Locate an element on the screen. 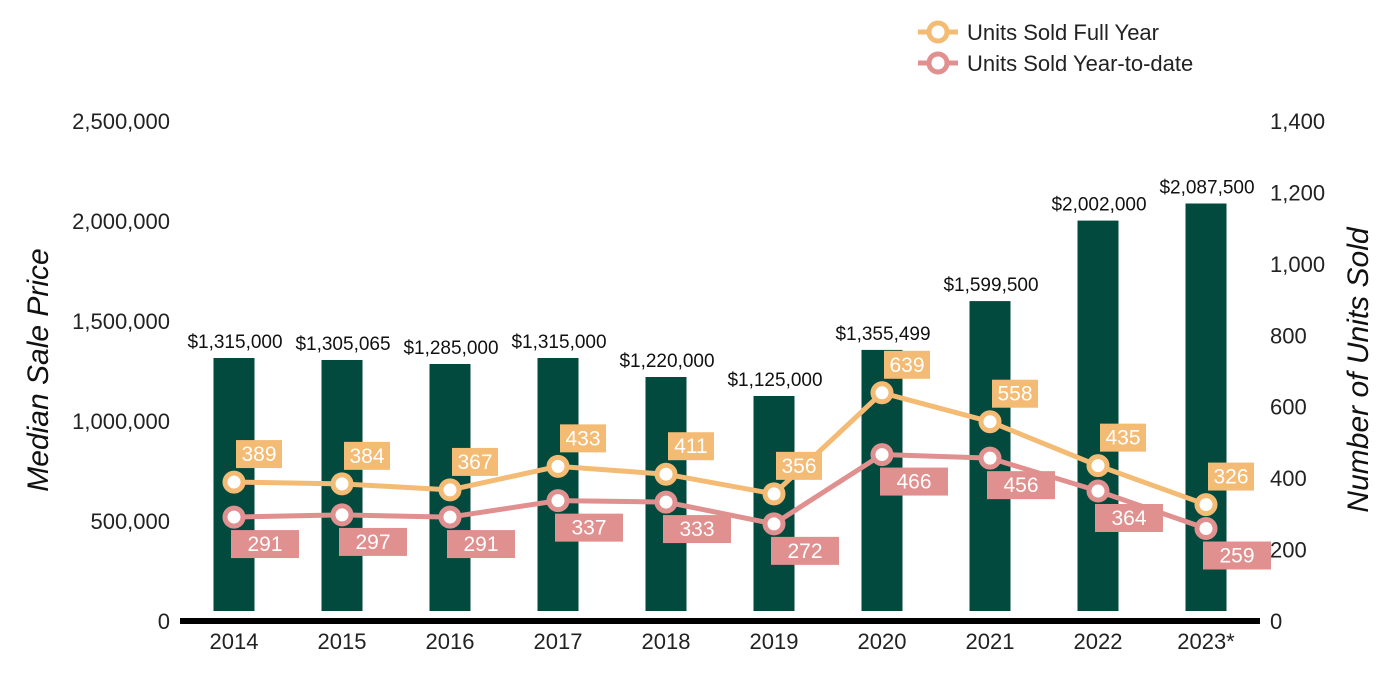 Image resolution: width=1400 pixels, height=700 pixels. bar-2022 is located at coordinates (1098, 415).